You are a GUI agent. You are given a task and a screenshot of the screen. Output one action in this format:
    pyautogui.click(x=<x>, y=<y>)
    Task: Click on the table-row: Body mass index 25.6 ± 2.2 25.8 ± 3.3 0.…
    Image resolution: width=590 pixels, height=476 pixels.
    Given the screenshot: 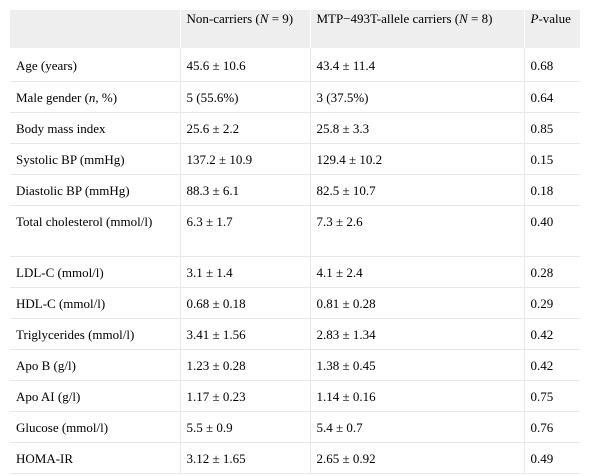 What is the action you would take?
    pyautogui.click(x=295, y=128)
    